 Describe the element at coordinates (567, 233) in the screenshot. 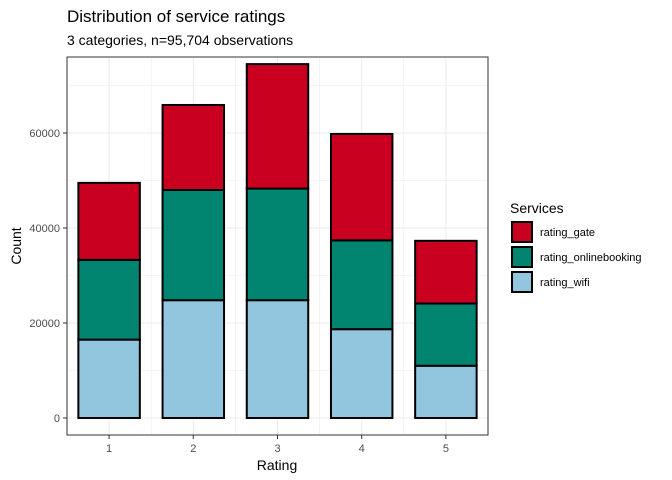

I see `legend-label-rating-gate: rating_gate` at that location.